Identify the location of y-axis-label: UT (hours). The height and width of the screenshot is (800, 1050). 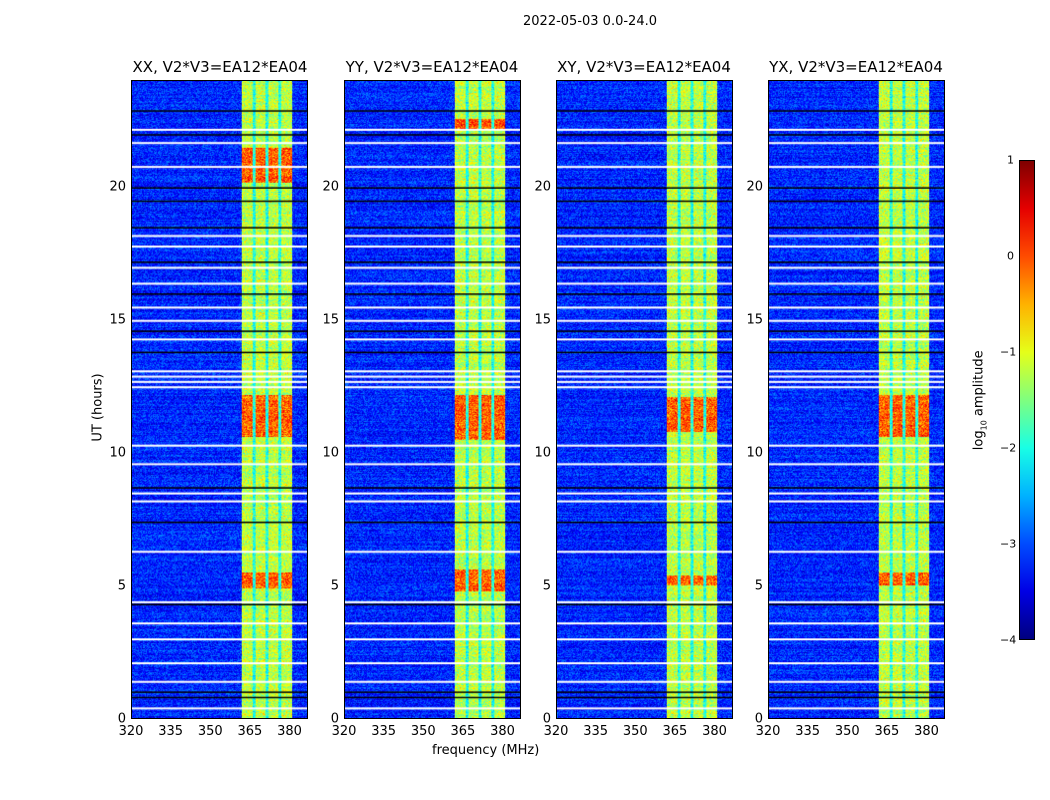
(98, 407).